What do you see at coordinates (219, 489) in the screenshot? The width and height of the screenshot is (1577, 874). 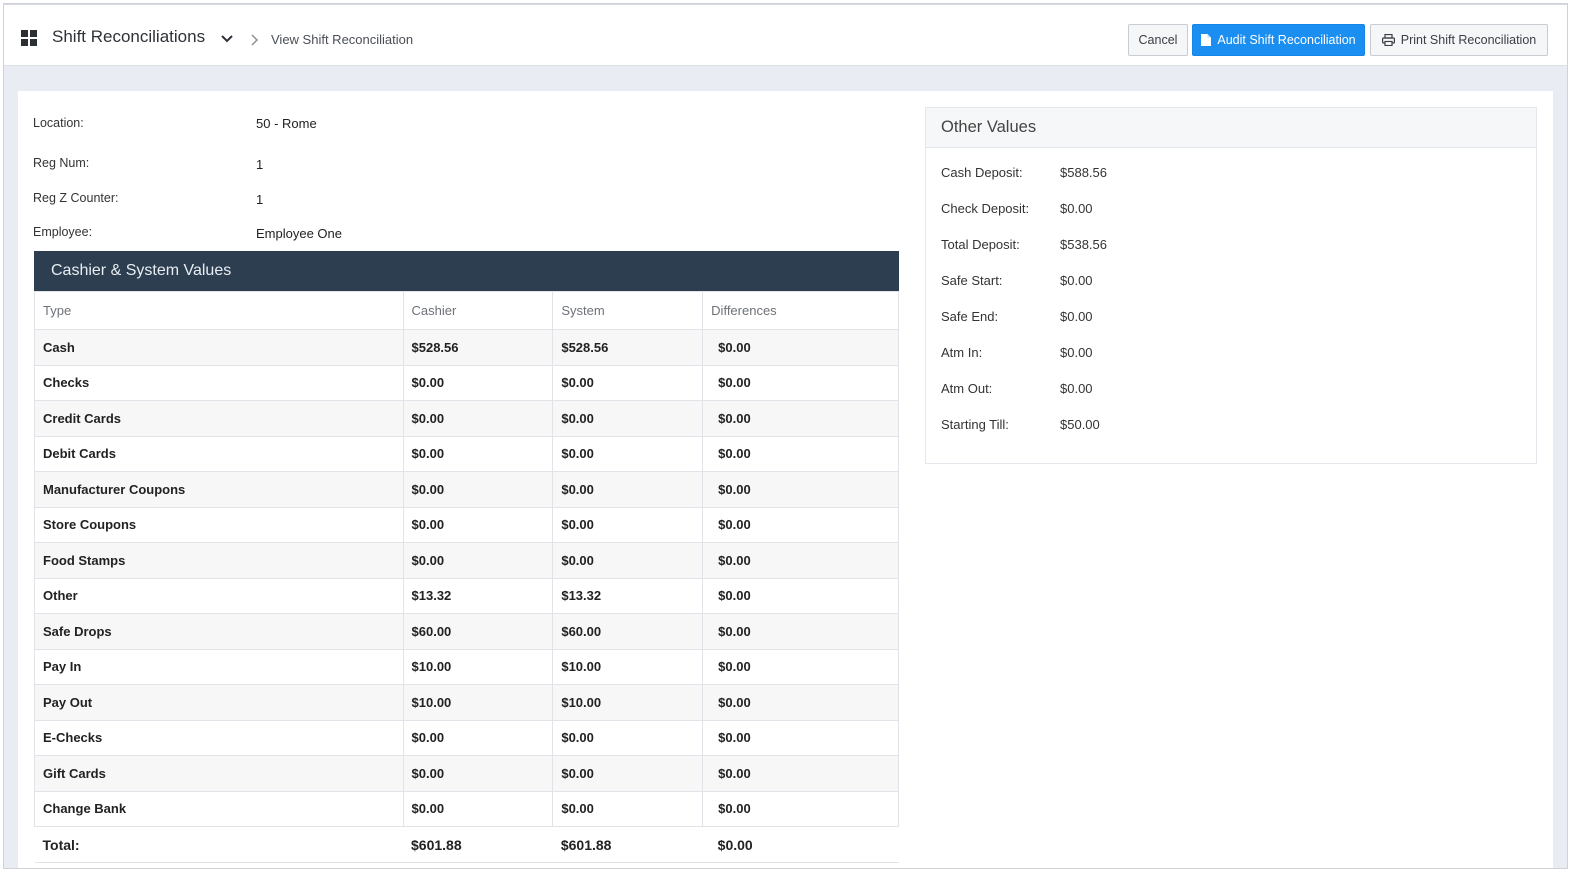 I see `row-type: Manufacturer Coupons` at bounding box center [219, 489].